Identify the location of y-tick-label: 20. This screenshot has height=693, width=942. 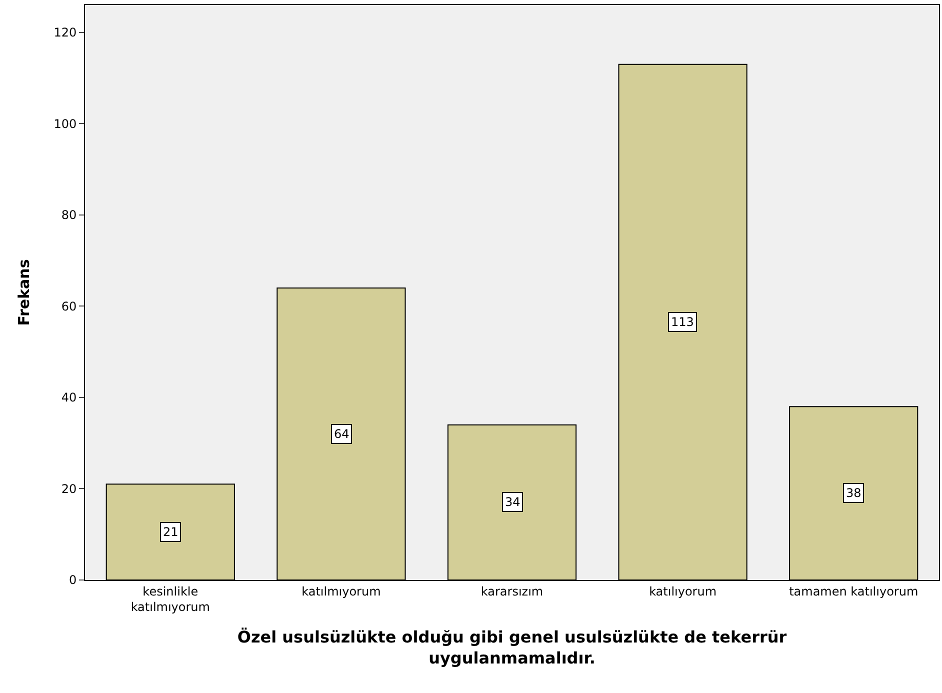
(69, 489).